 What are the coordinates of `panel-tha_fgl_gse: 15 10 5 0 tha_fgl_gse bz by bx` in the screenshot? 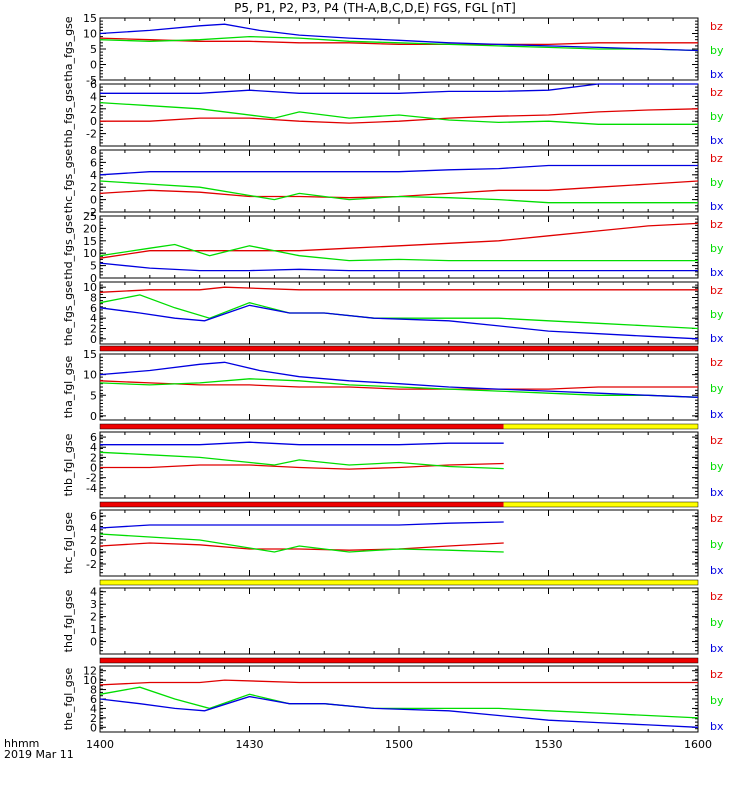 It's located at (393, 385).